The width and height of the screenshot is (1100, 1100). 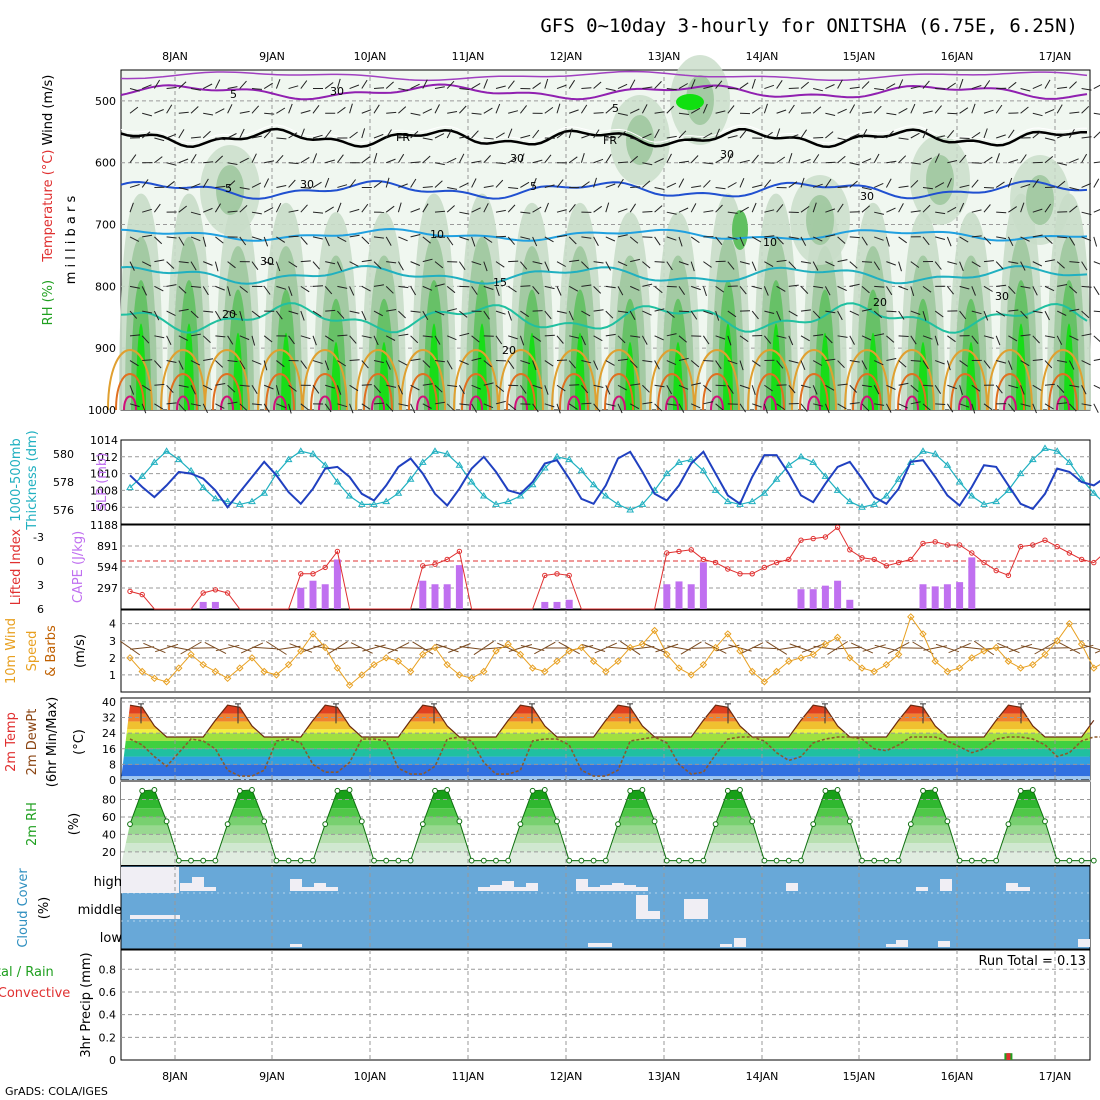 What do you see at coordinates (605, 725) in the screenshot?
I see `temp-band` at bounding box center [605, 725].